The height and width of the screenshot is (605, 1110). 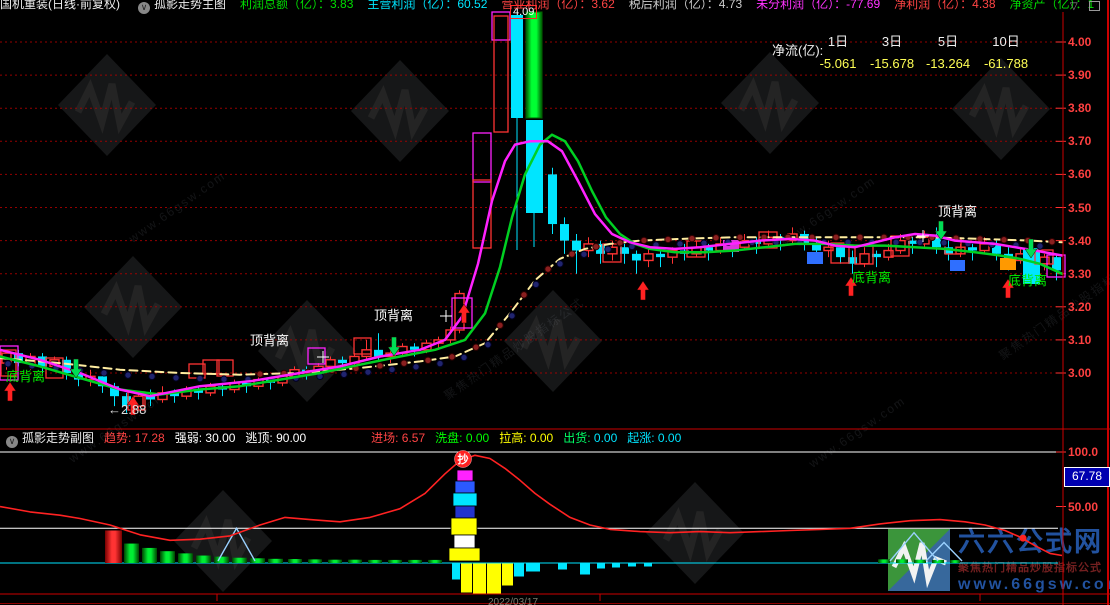 I want to click on sub-indicator-field: 强弱: 30.00, so click(x=205, y=438).